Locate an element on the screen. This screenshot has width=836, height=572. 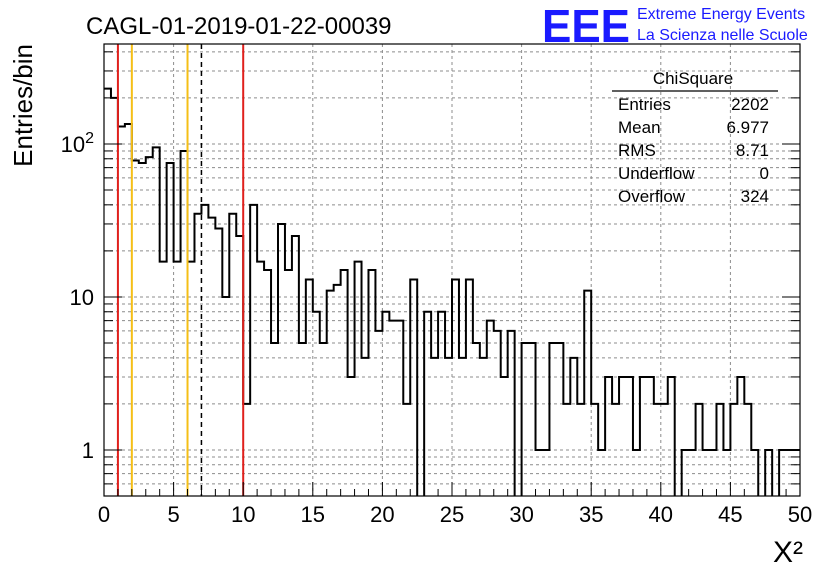
threshold-lines is located at coordinates (180, 270).